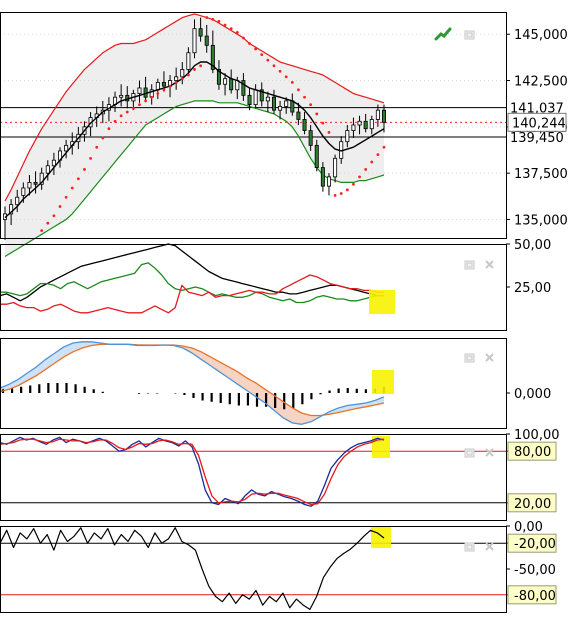  What do you see at coordinates (192, 283) in the screenshot?
I see `plus-di-line` at bounding box center [192, 283].